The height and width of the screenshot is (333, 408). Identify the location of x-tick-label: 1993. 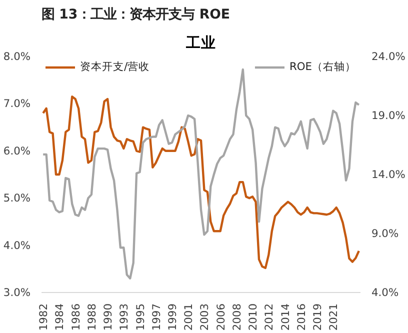
(124, 317).